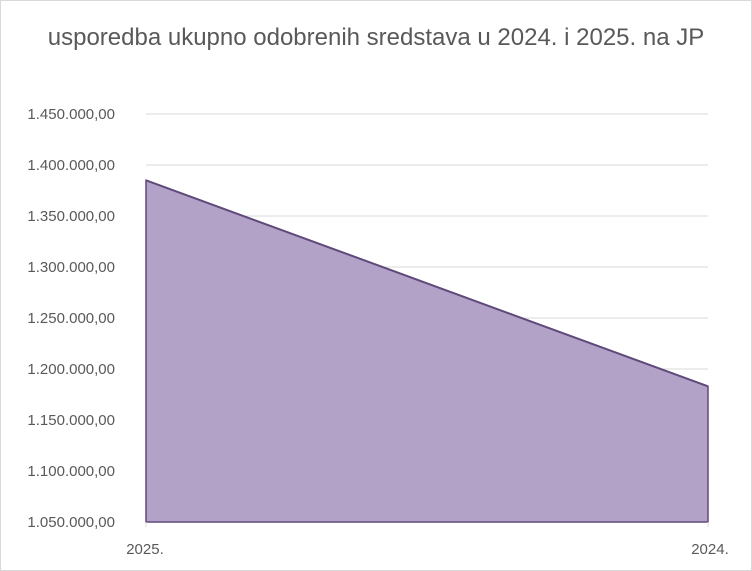  I want to click on x-tick-label: 2025., so click(145, 549).